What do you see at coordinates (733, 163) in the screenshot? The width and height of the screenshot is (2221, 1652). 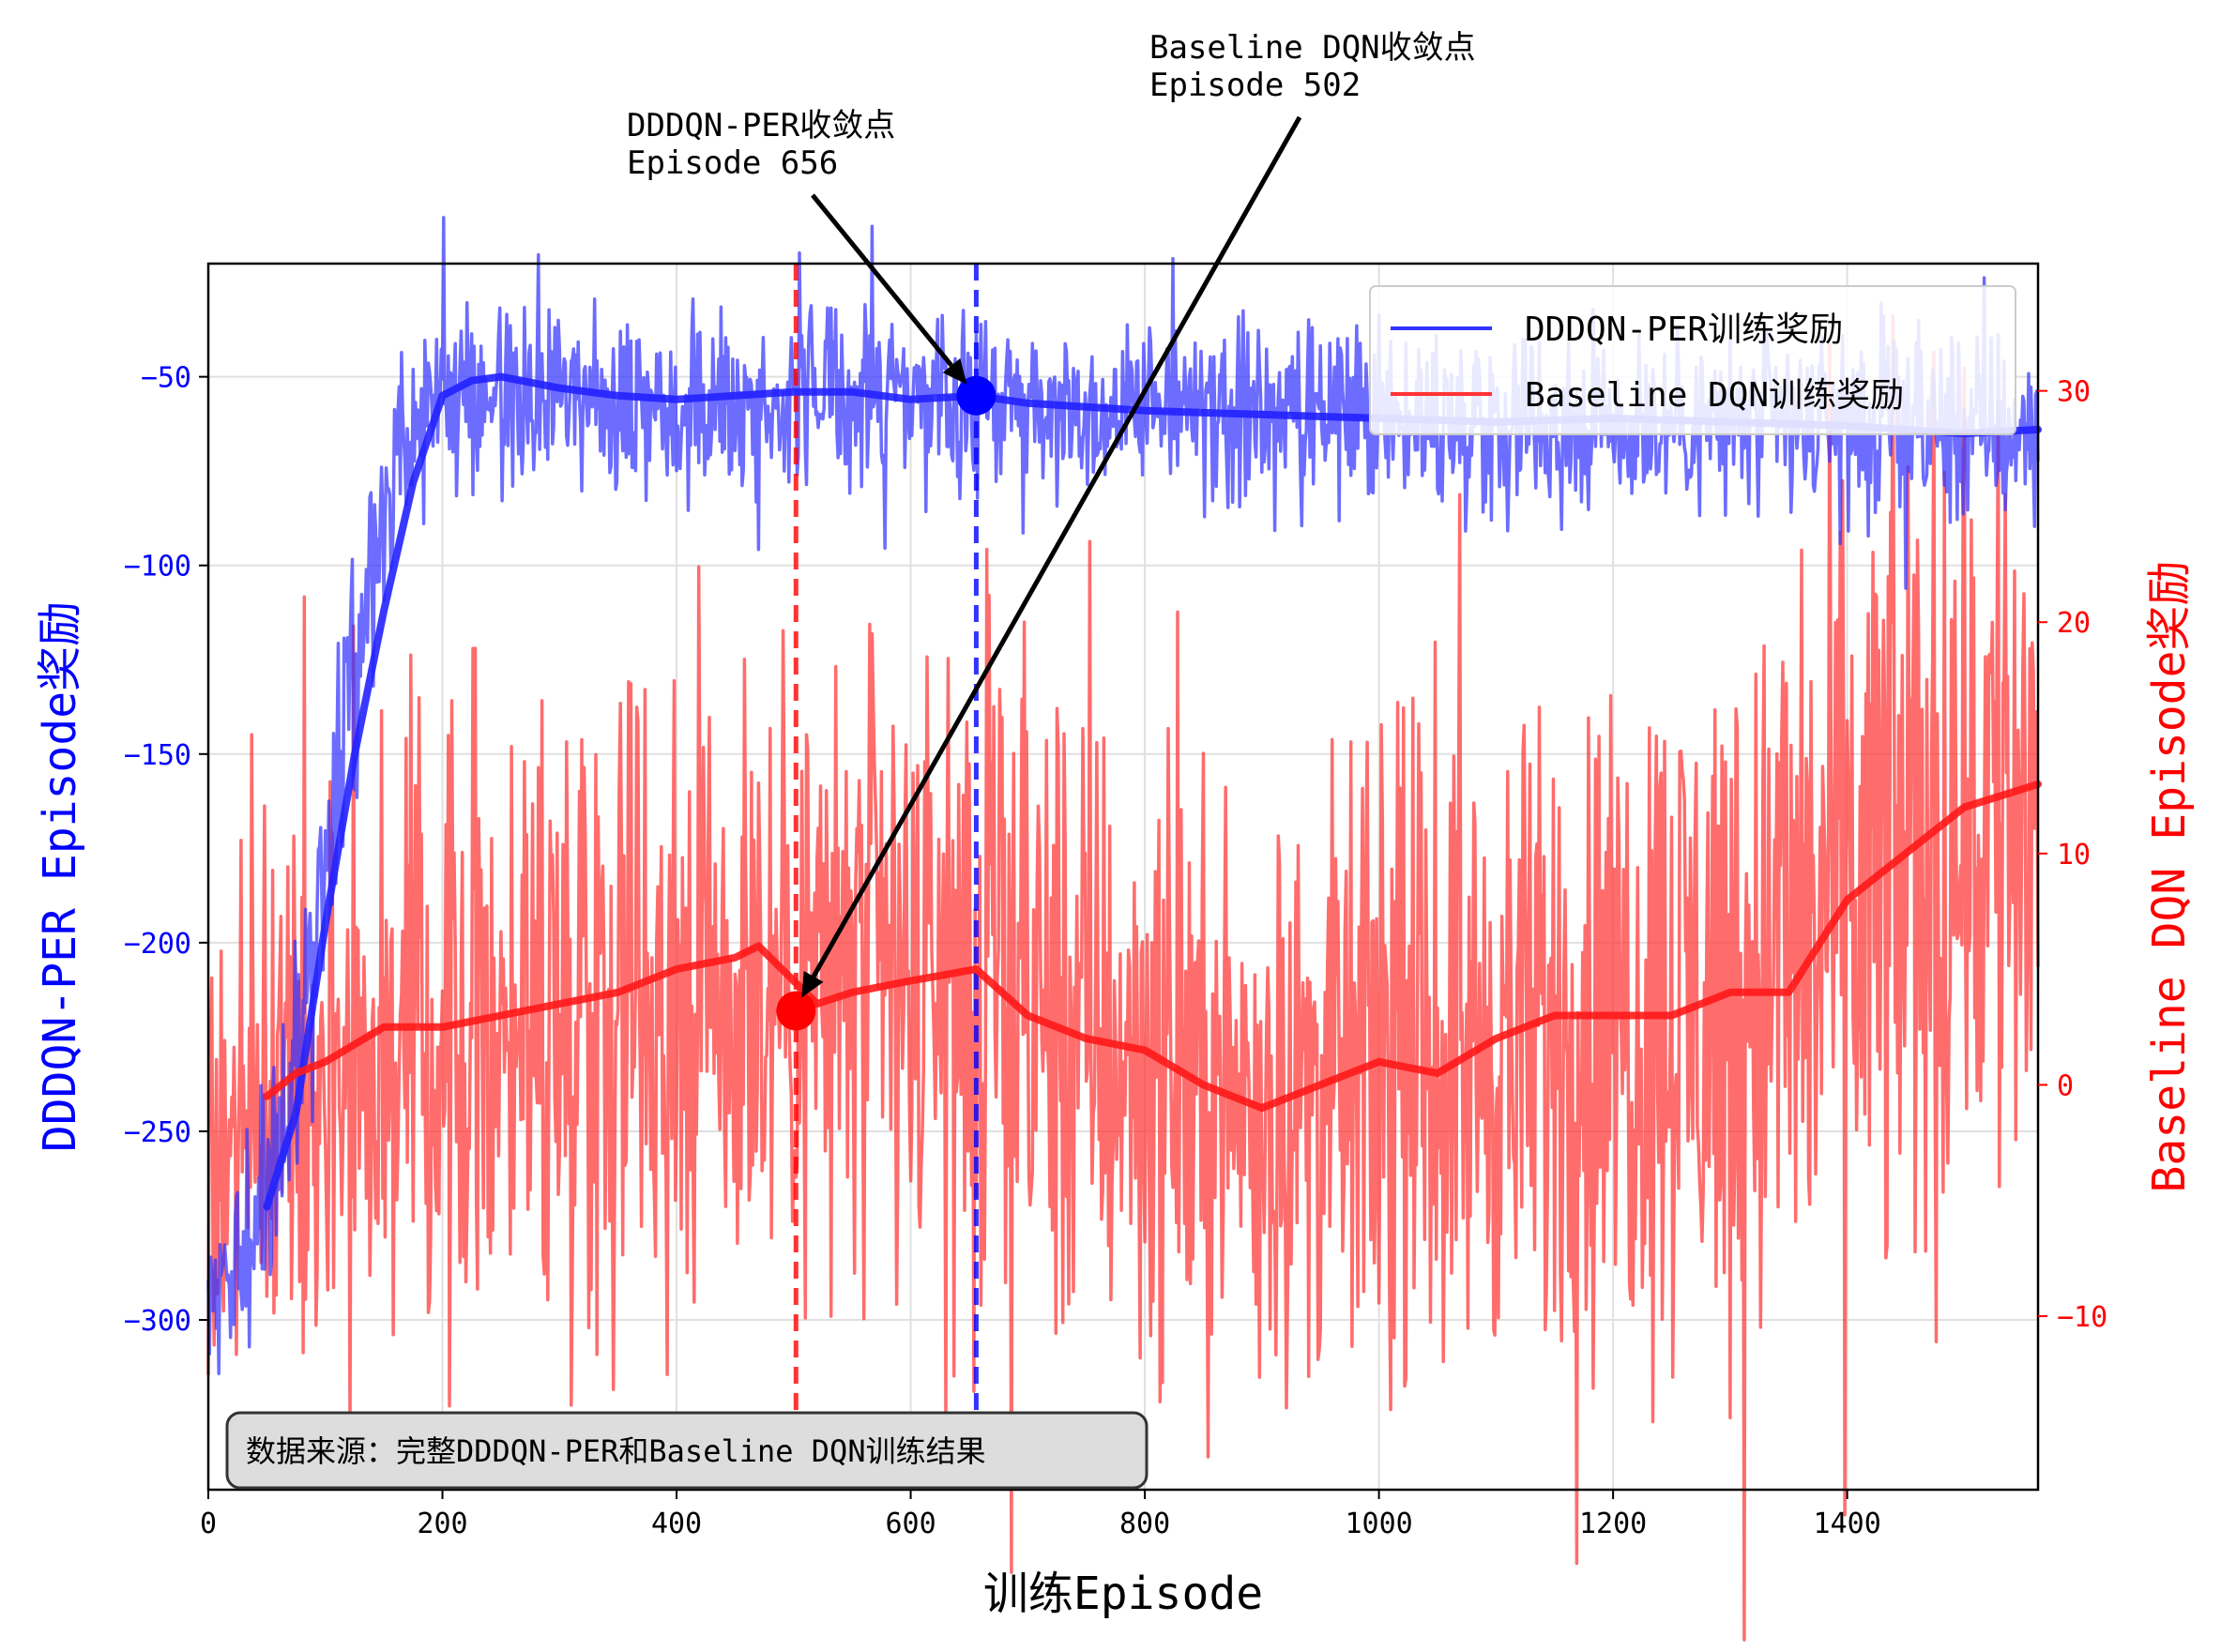 I see `annotation-dddqn-episode: Episode 656` at bounding box center [733, 163].